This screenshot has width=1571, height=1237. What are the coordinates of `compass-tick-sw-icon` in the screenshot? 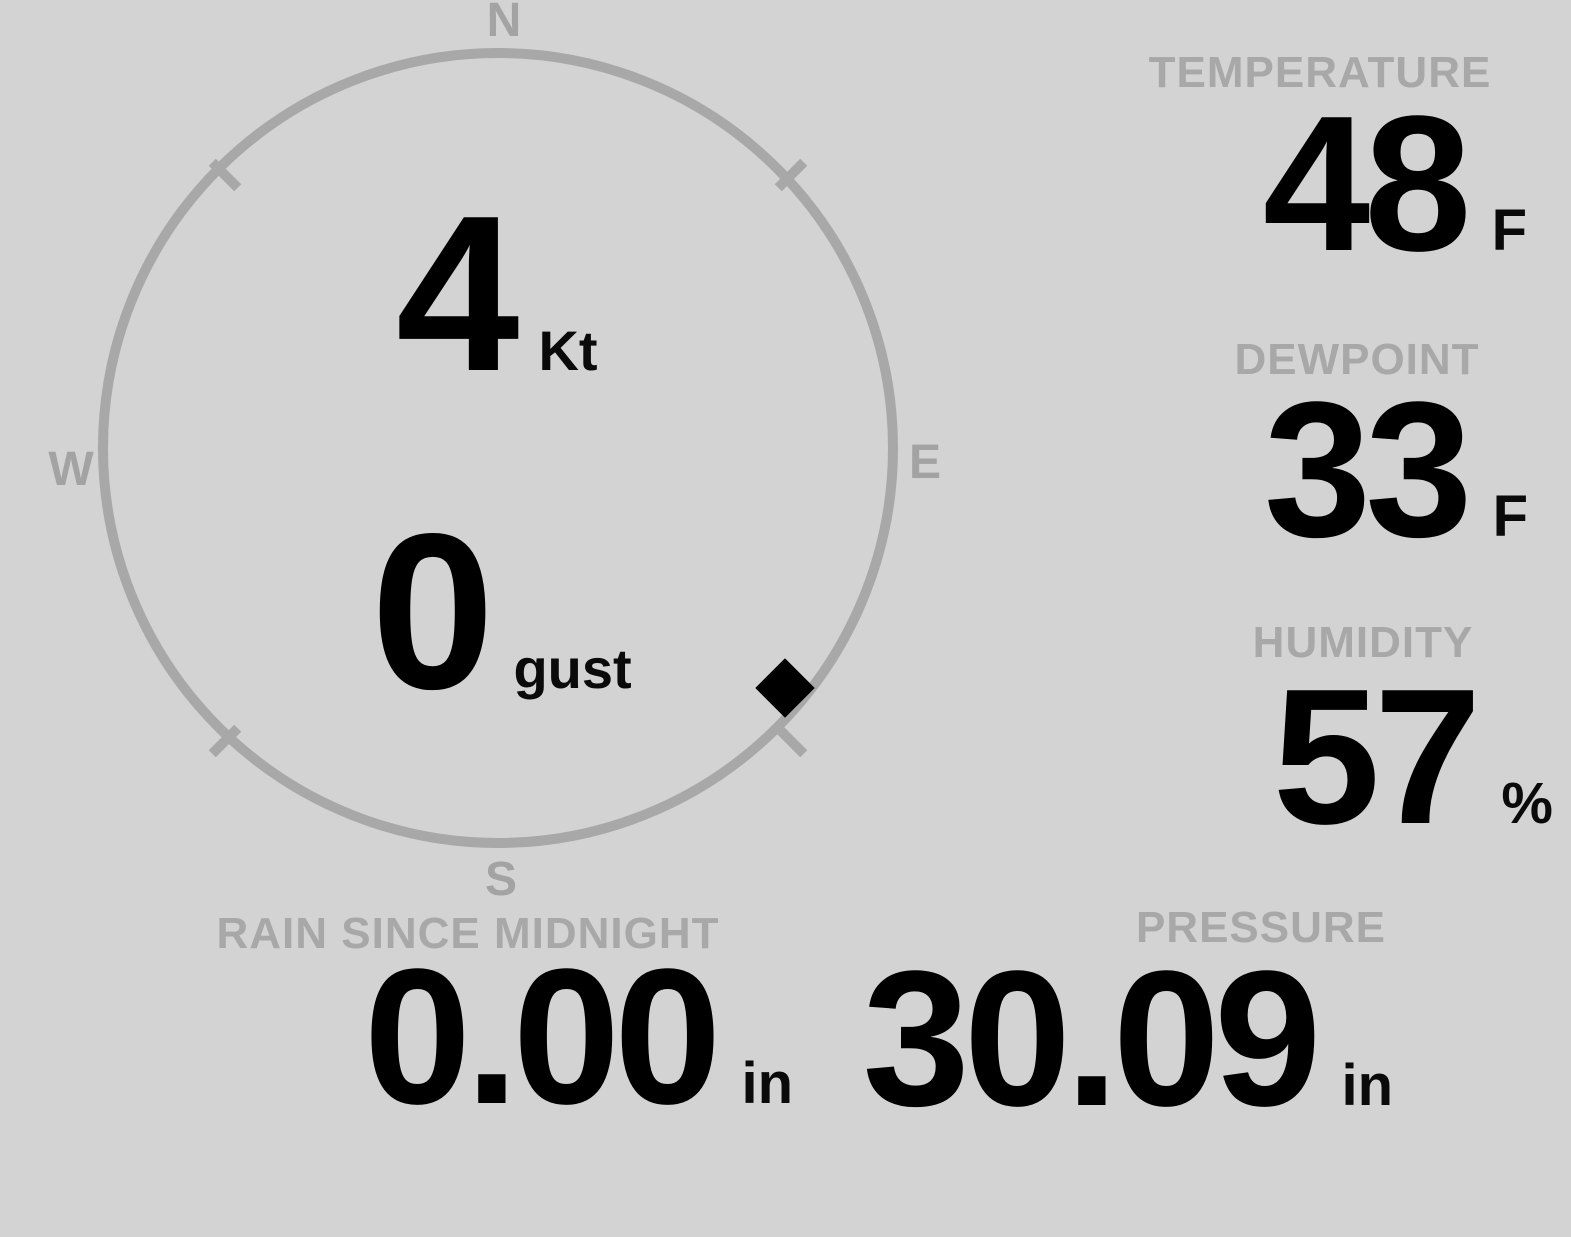 It's located at (225, 741).